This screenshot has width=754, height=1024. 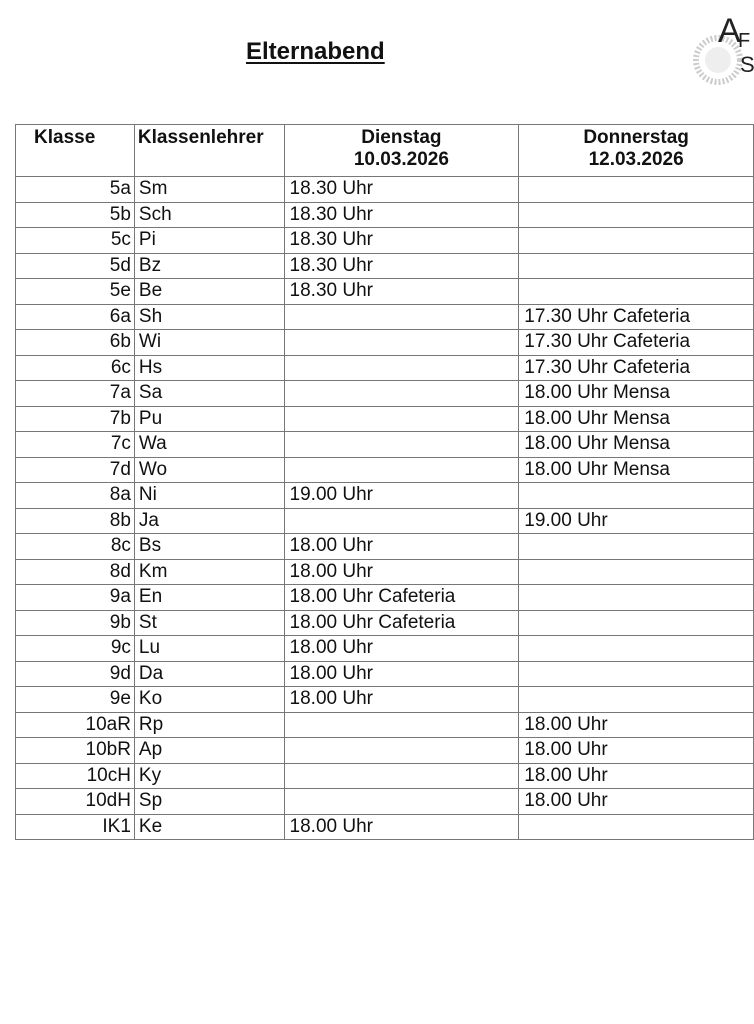 What do you see at coordinates (744, 41) in the screenshot?
I see `svg-text: F` at bounding box center [744, 41].